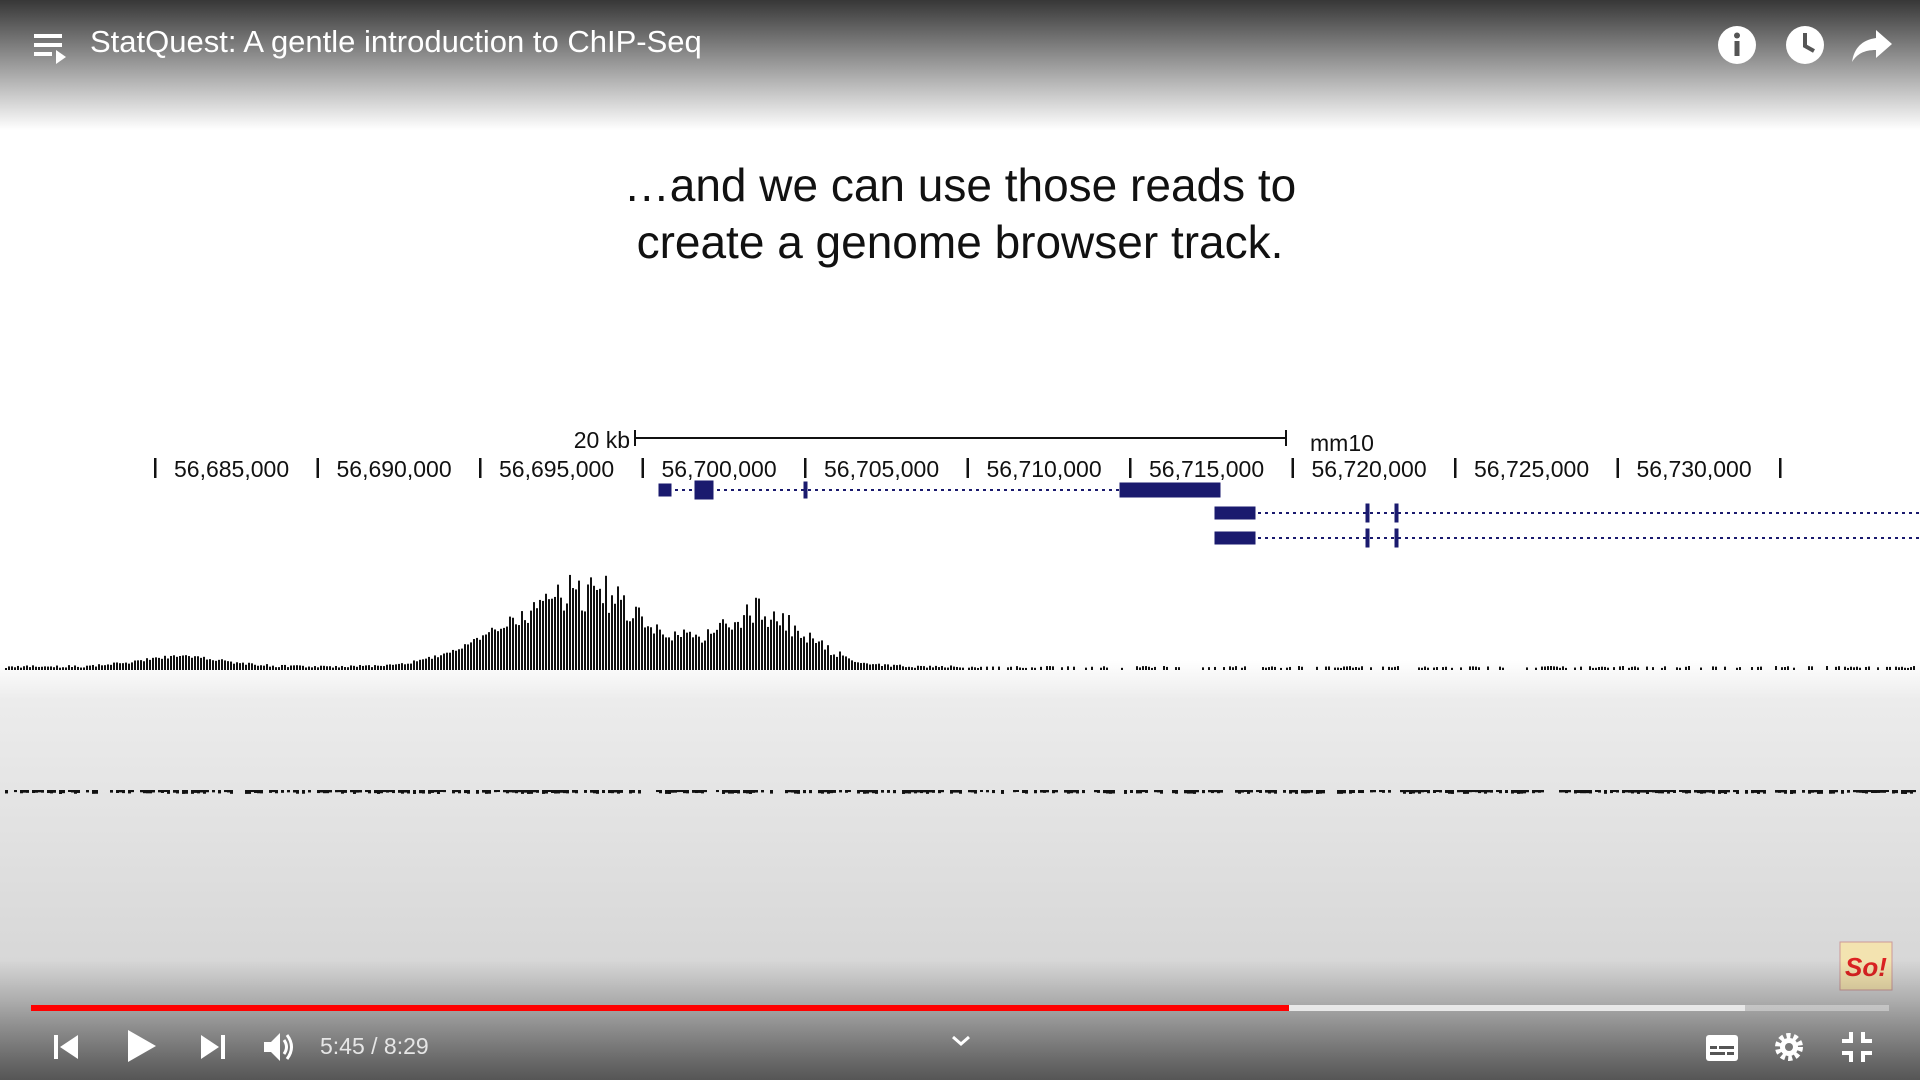 Image resolution: width=1920 pixels, height=1080 pixels. I want to click on volume-button, so click(279, 1047).